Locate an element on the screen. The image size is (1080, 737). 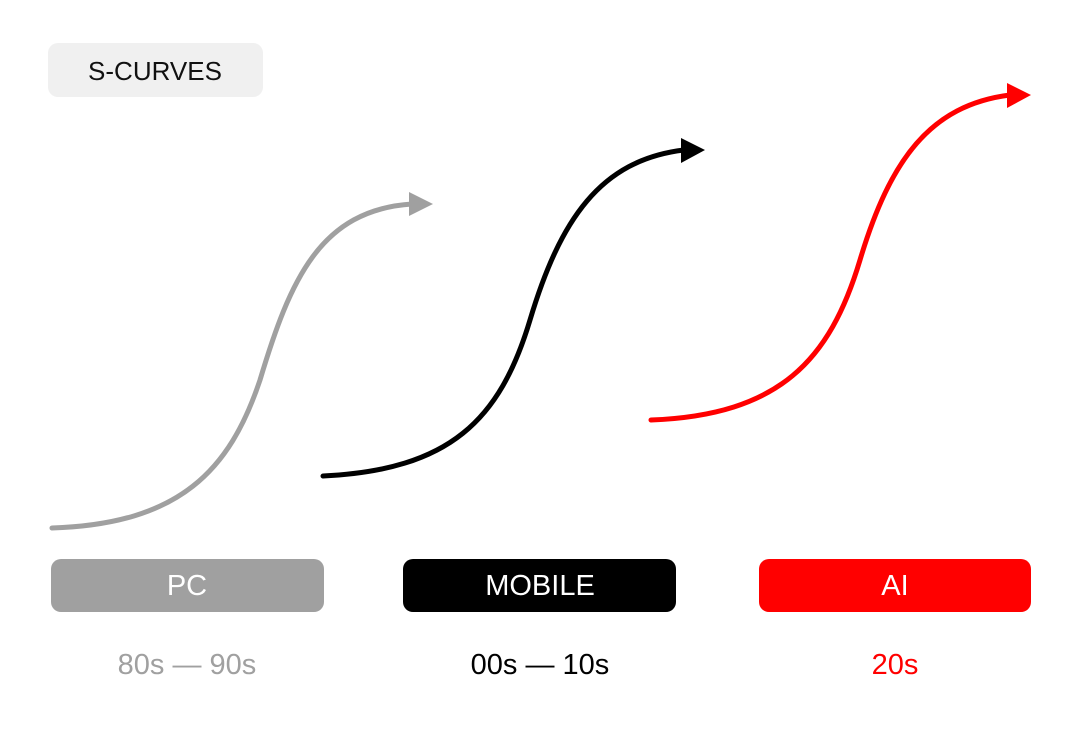
era-label: PC is located at coordinates (187, 586).